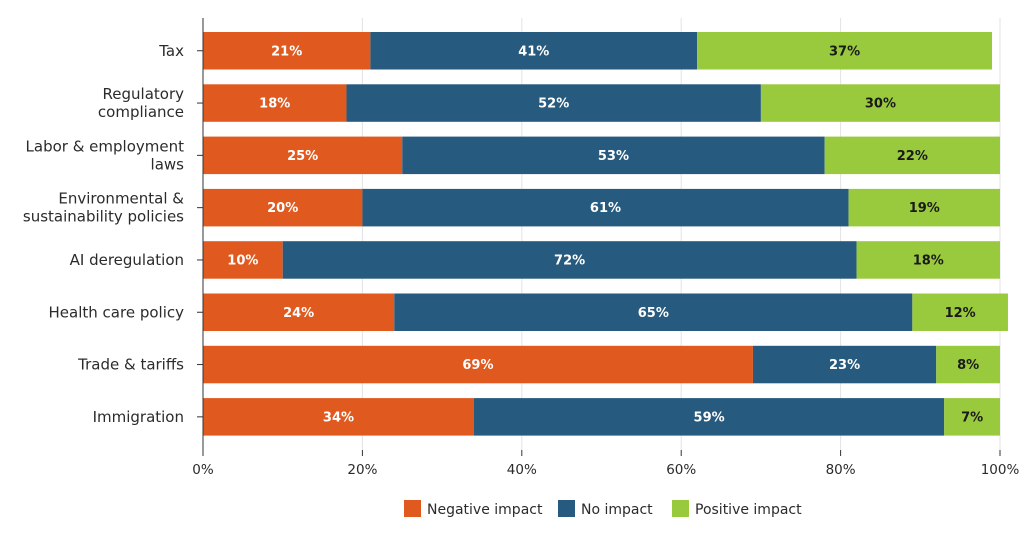 Image resolution: width=1024 pixels, height=536 pixels. Describe the element at coordinates (127, 260) in the screenshot. I see `category-label: AI deregulation` at that location.